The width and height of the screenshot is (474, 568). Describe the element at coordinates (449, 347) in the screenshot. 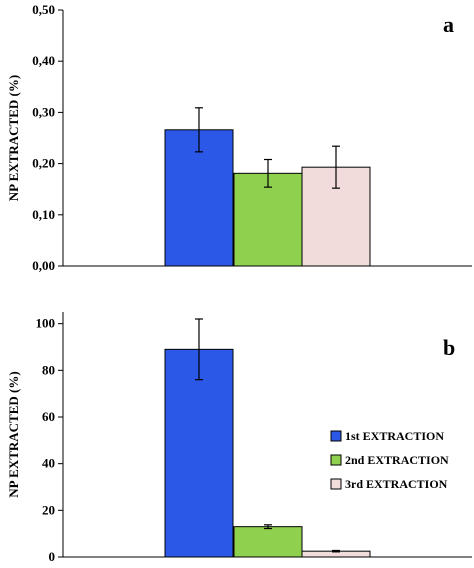

I see `panel-label: b` at that location.